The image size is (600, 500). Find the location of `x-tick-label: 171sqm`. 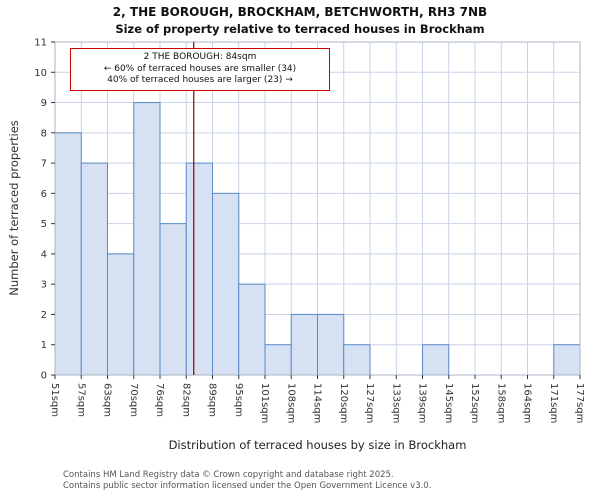

x-tick-label: 171sqm is located at coordinates (553, 403).